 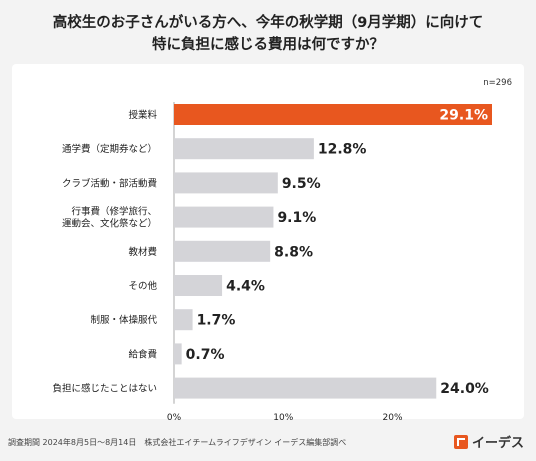 I want to click on value-label: 12.8%, so click(x=342, y=150).